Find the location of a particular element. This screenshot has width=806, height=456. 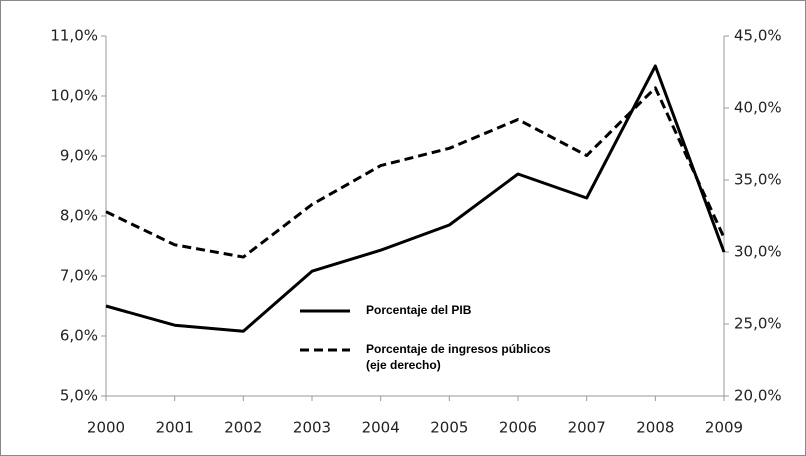

x-tick-label: 2002 is located at coordinates (243, 428).